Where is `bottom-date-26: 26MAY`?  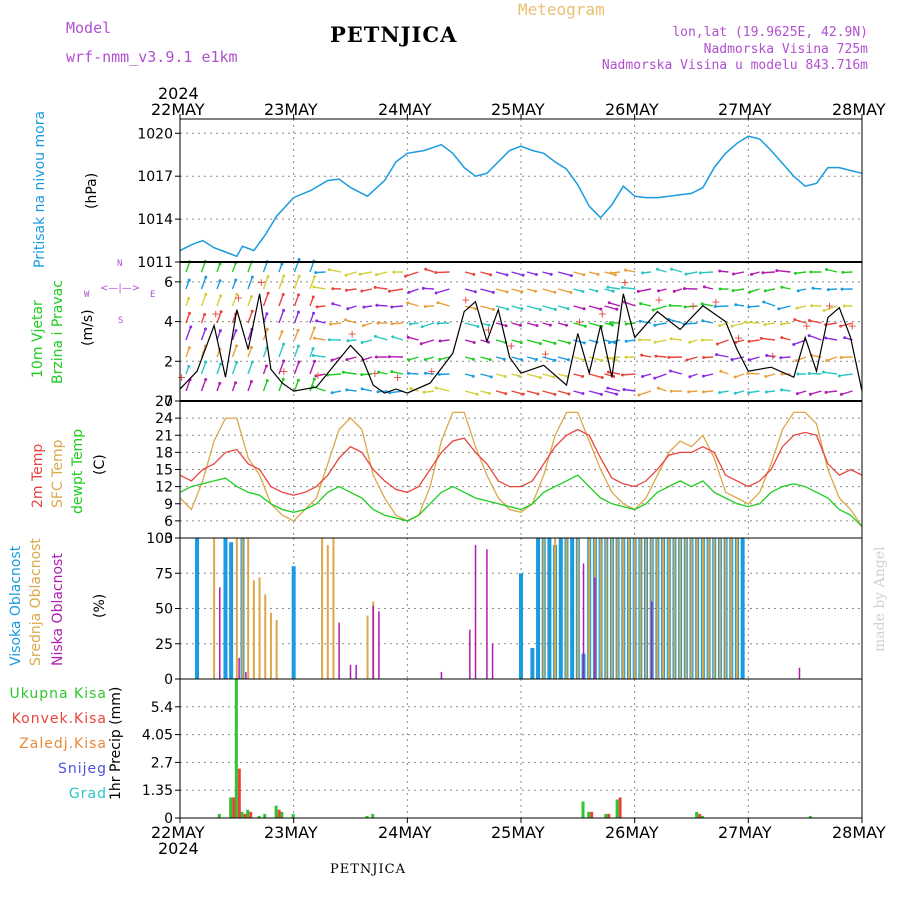 bottom-date-26: 26MAY is located at coordinates (632, 832).